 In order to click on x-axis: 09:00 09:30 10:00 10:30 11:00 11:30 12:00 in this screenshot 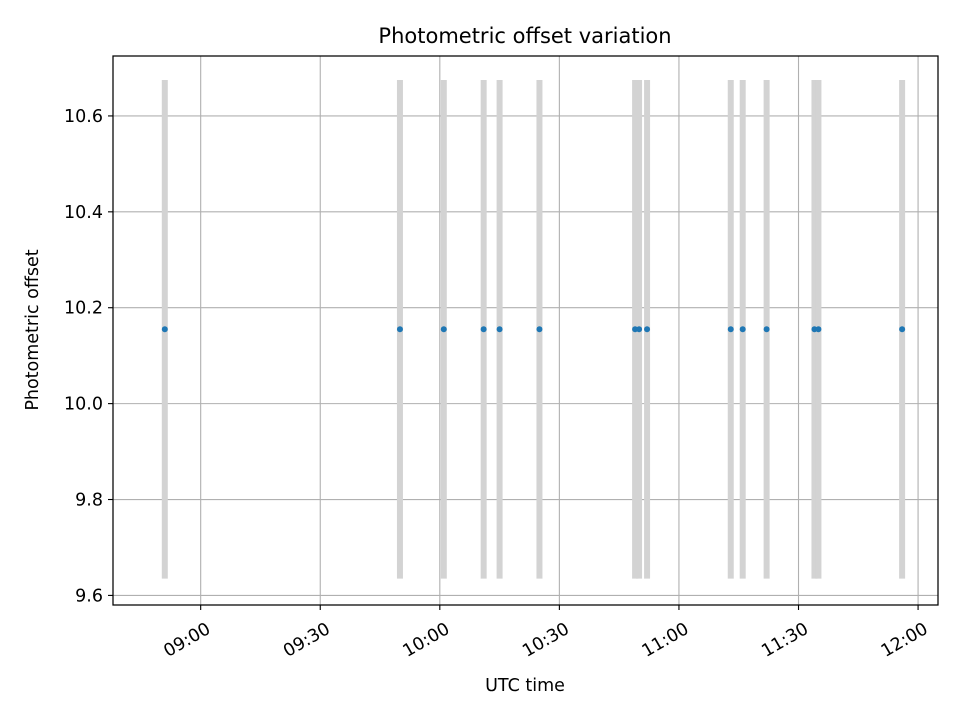, I will do `click(546, 633)`.